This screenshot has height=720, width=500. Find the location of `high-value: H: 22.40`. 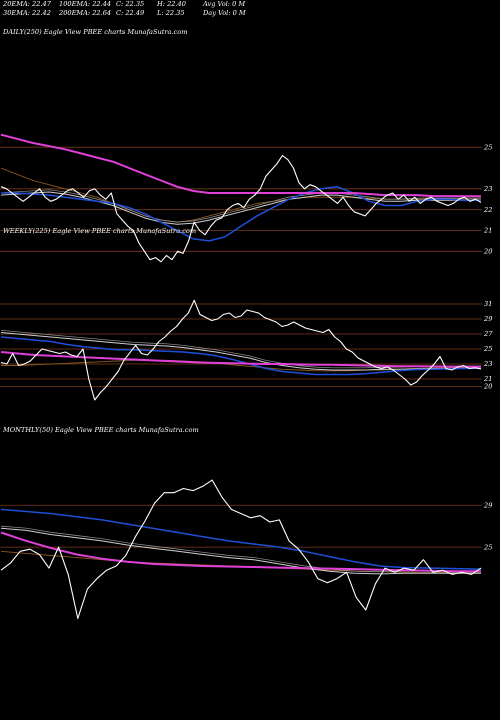

high-value: H: 22.40 is located at coordinates (171, 4).